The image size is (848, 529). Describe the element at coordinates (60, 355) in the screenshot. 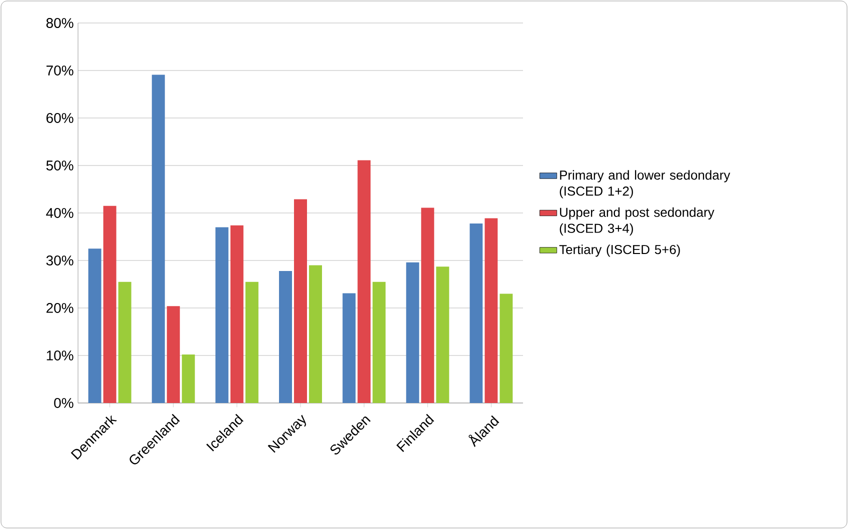

I see `y-tick-label: 10%` at that location.